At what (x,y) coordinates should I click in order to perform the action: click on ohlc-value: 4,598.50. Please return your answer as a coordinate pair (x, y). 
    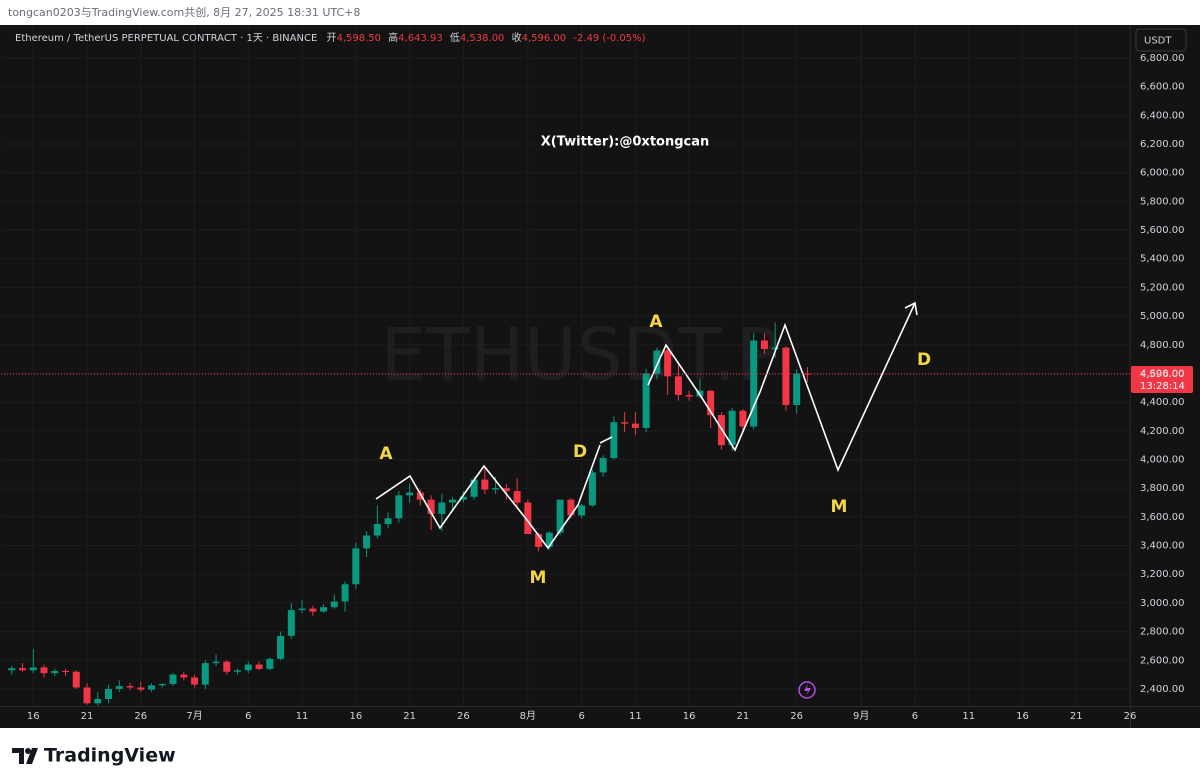
    Looking at the image, I should click on (358, 38).